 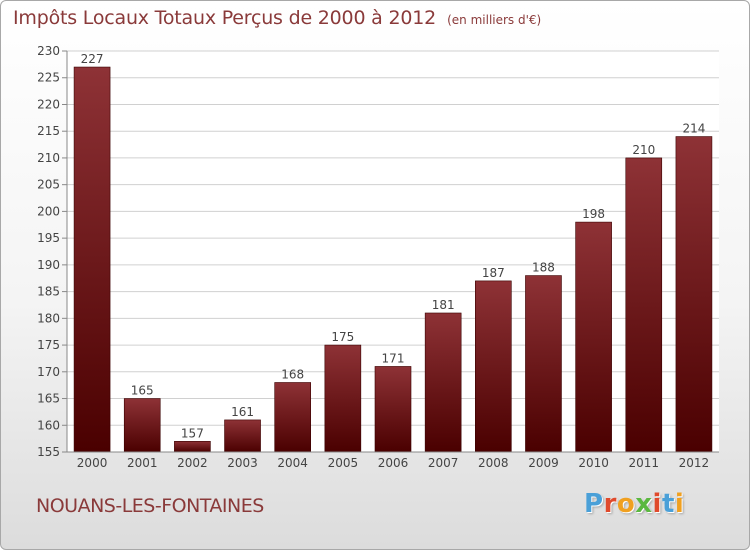 What do you see at coordinates (48, 78) in the screenshot?
I see `y-tick-label: 225` at bounding box center [48, 78].